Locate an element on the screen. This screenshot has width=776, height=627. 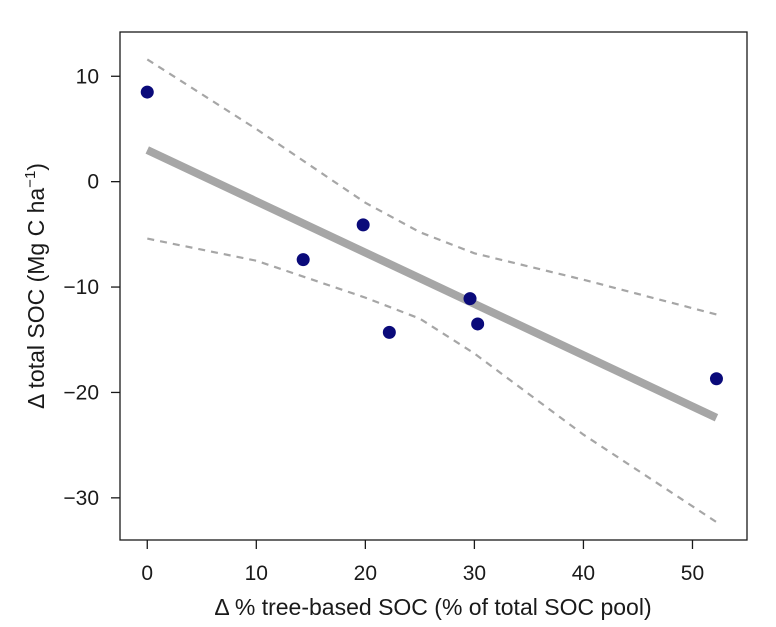
y-axis-title: Δ total SOC (Mg C ha−1) is located at coordinates (35, 286).